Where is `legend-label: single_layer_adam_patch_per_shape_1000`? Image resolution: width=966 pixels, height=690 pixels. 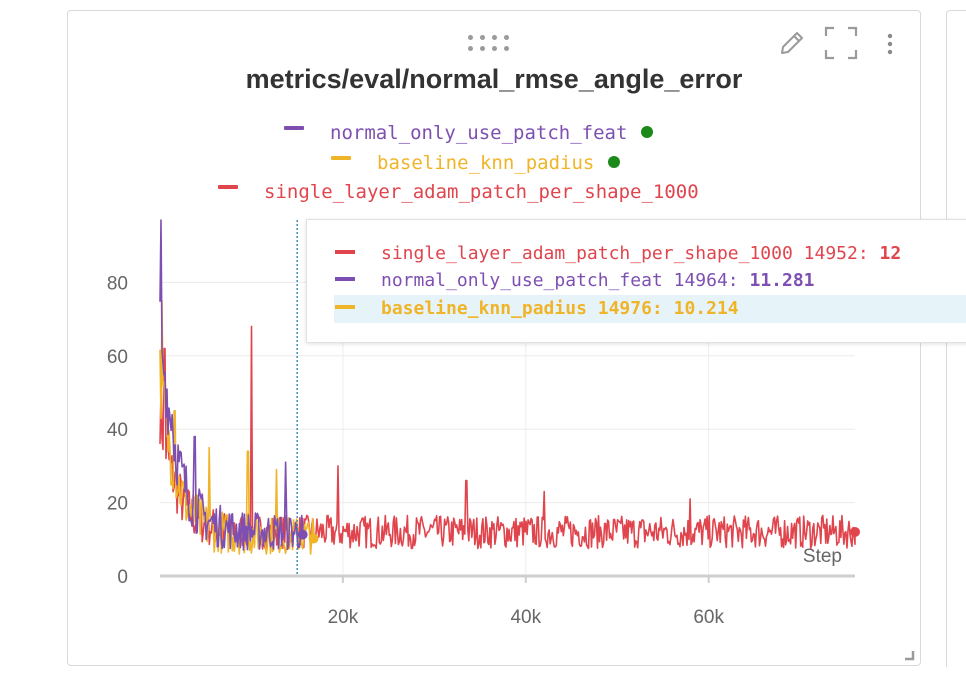
legend-label: single_layer_adam_patch_per_shape_1000 is located at coordinates (481, 192).